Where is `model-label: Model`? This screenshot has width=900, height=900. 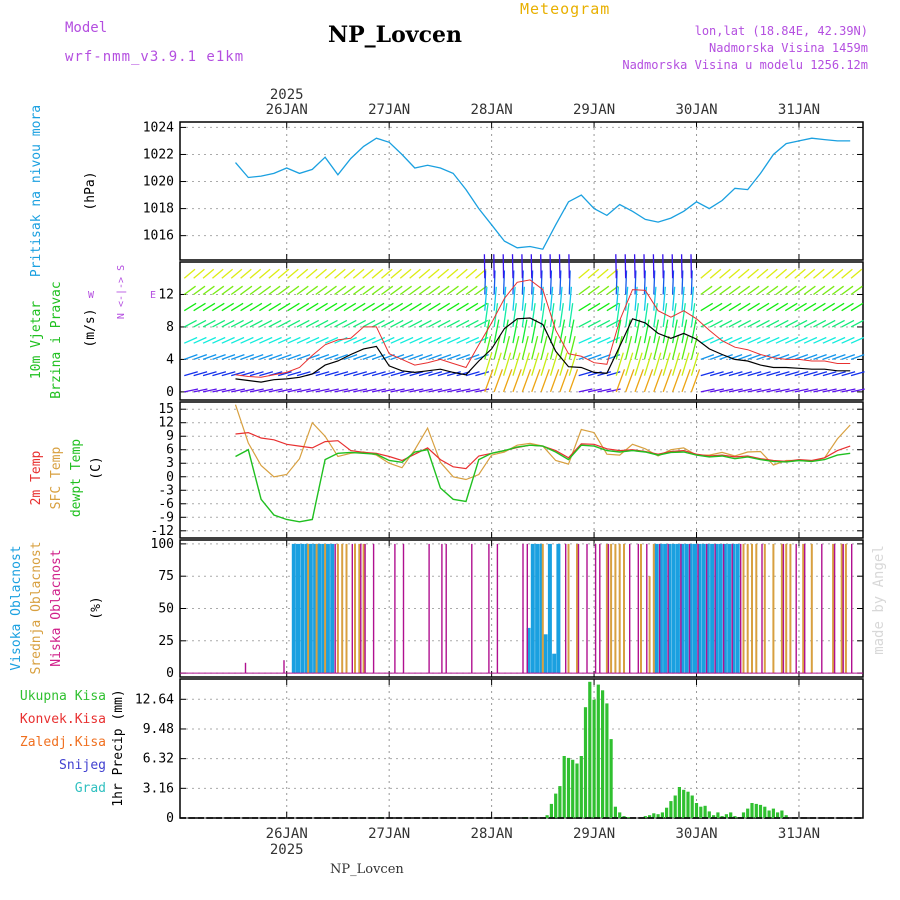 model-label: Model is located at coordinates (86, 28).